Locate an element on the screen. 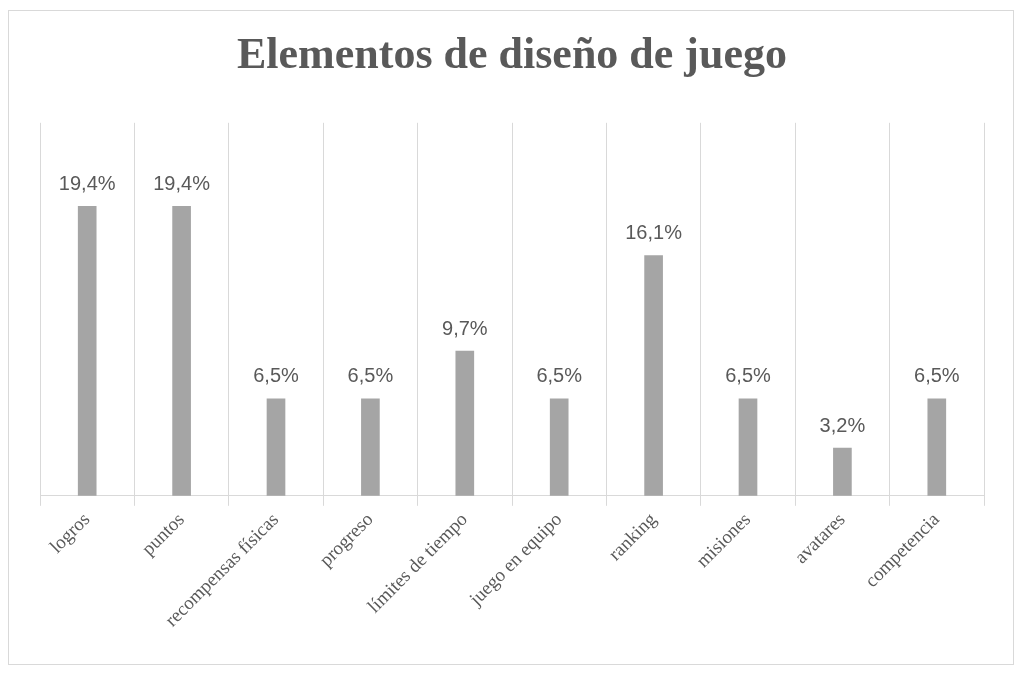  data-label: 16,1% is located at coordinates (654, 232).